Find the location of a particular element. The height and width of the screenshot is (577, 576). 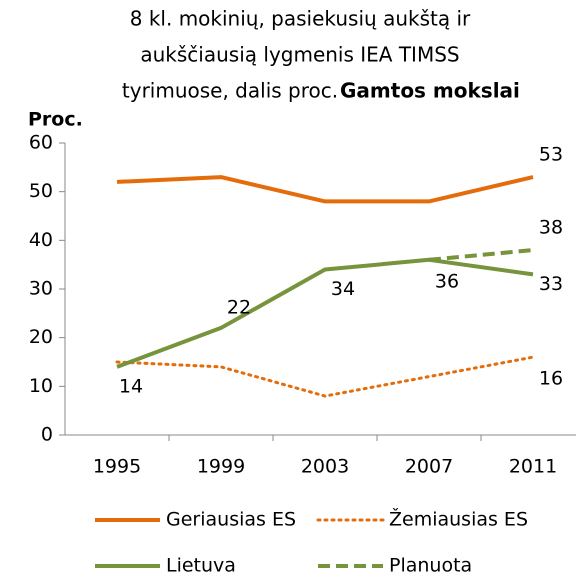

legend-label: Žemiausias ES is located at coordinates (458, 519).